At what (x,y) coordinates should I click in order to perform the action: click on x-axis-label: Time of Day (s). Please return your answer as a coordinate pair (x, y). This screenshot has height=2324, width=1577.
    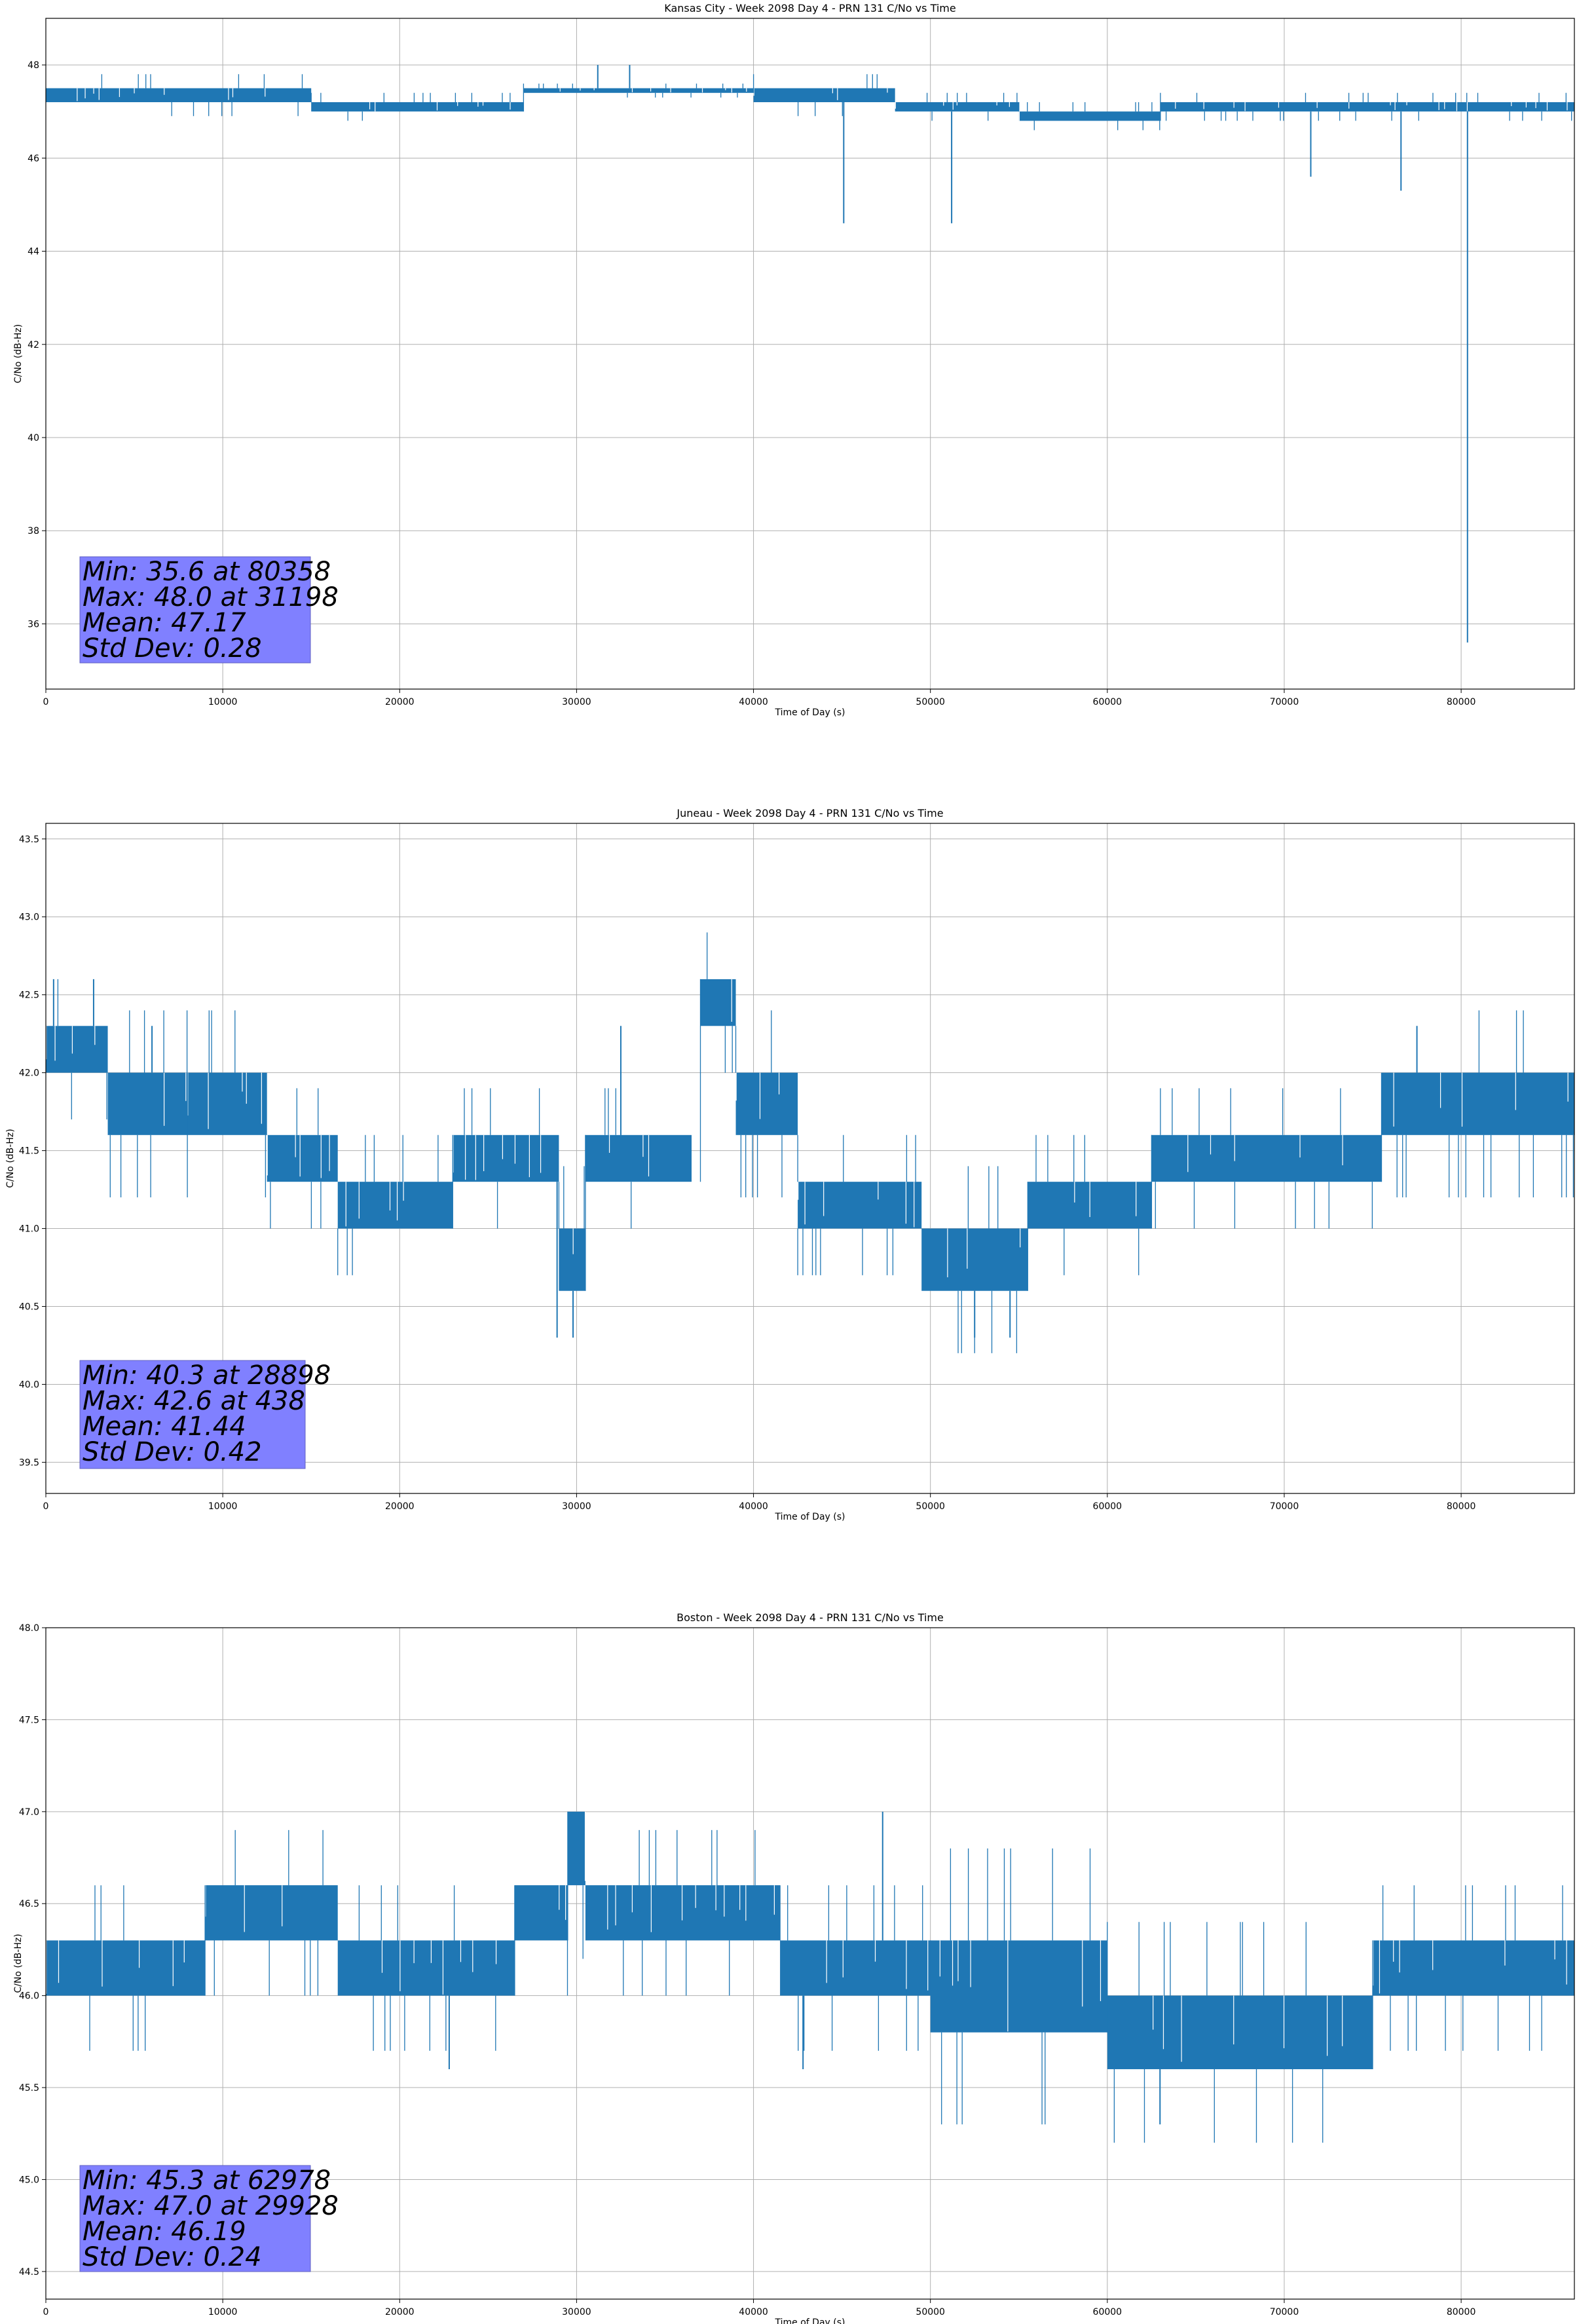
    Looking at the image, I should click on (810, 1517).